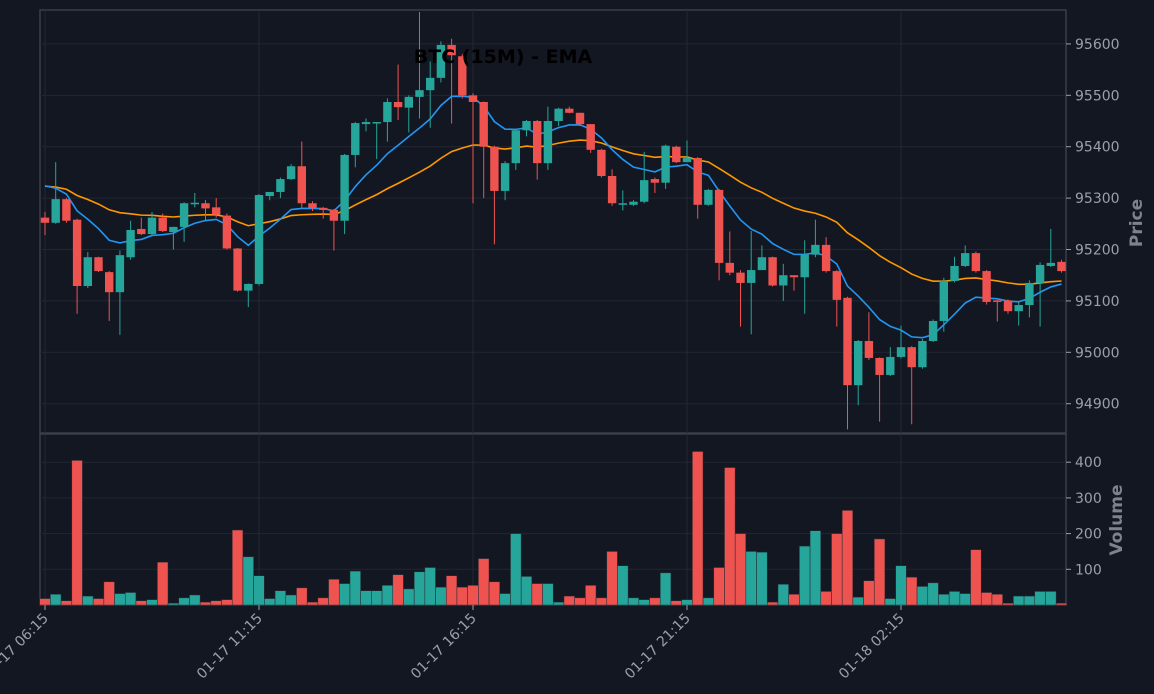 Image resolution: width=1154 pixels, height=694 pixels. Describe the element at coordinates (872, 647) in the screenshot. I see `time-tick-label: 01-18 02:15` at that location.